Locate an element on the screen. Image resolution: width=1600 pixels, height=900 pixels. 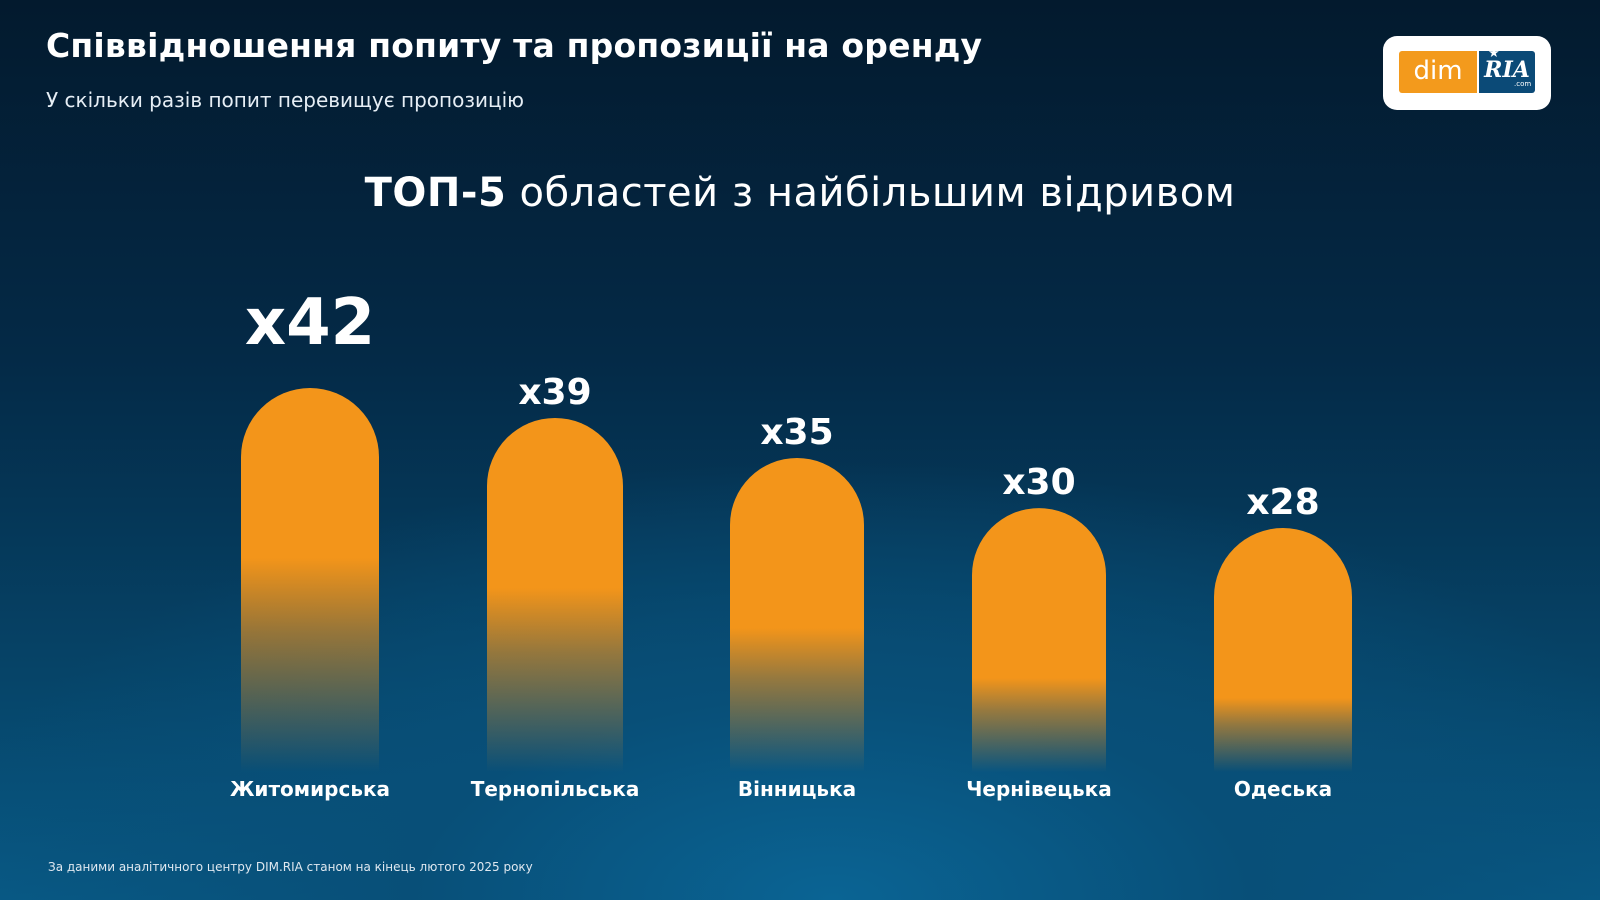
category-label-2: Вінницька is located at coordinates (797, 789).